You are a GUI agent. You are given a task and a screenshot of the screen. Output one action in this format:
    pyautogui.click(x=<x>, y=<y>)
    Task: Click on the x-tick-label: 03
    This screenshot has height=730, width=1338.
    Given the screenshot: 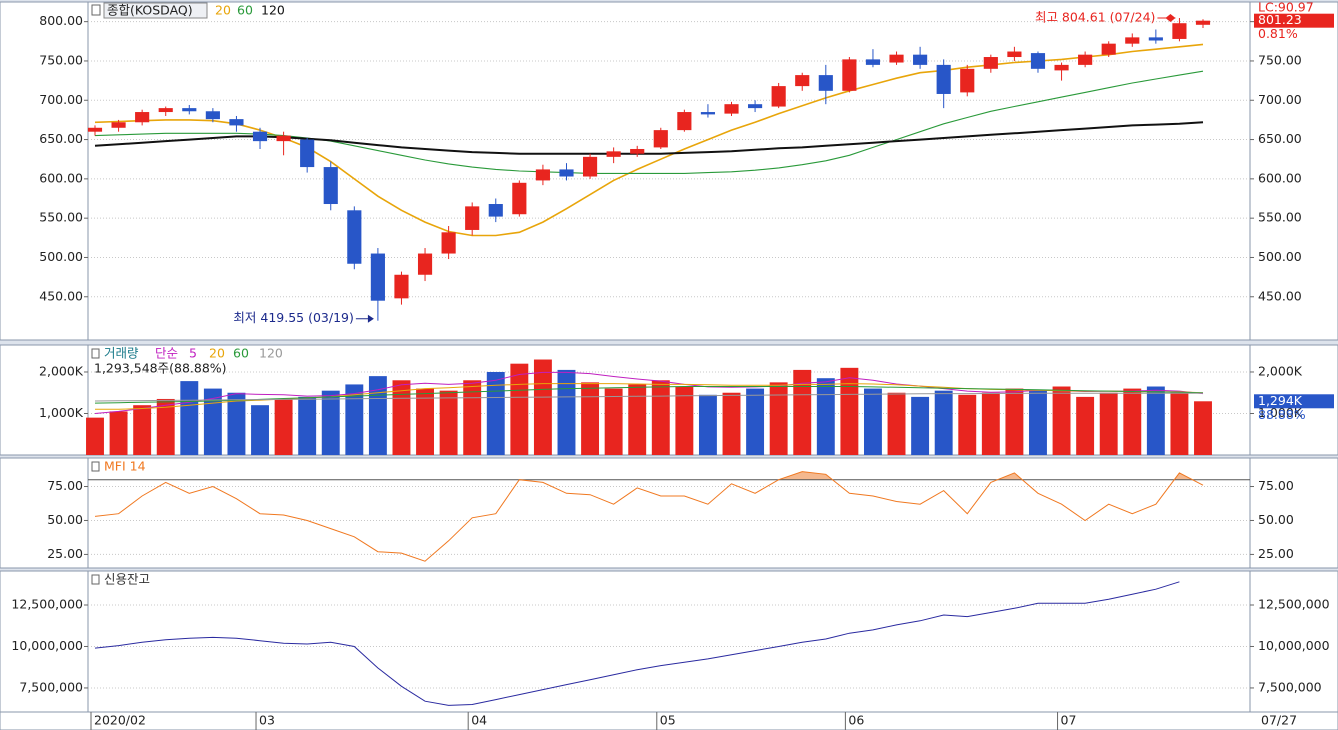 What is the action you would take?
    pyautogui.click(x=267, y=720)
    